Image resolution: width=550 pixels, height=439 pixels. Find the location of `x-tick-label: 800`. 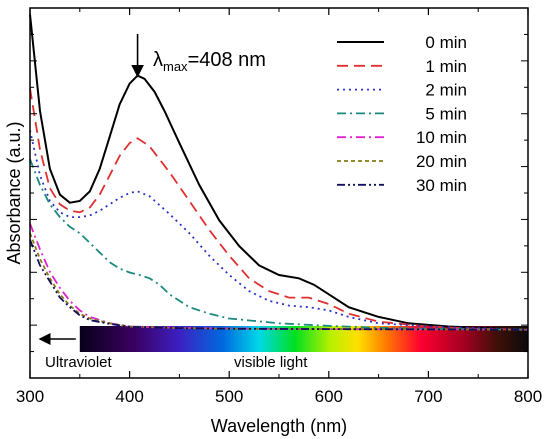

x-tick-label: 800 is located at coordinates (528, 396).